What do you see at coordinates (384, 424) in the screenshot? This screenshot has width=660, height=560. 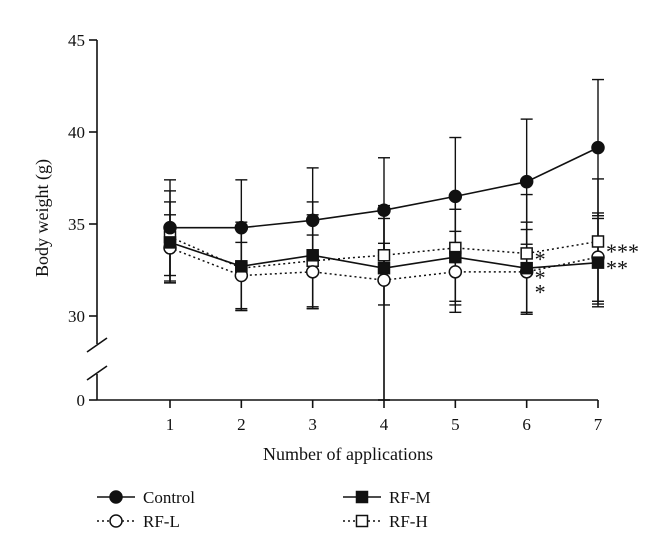 I see `x-tick-label: 4` at bounding box center [384, 424].